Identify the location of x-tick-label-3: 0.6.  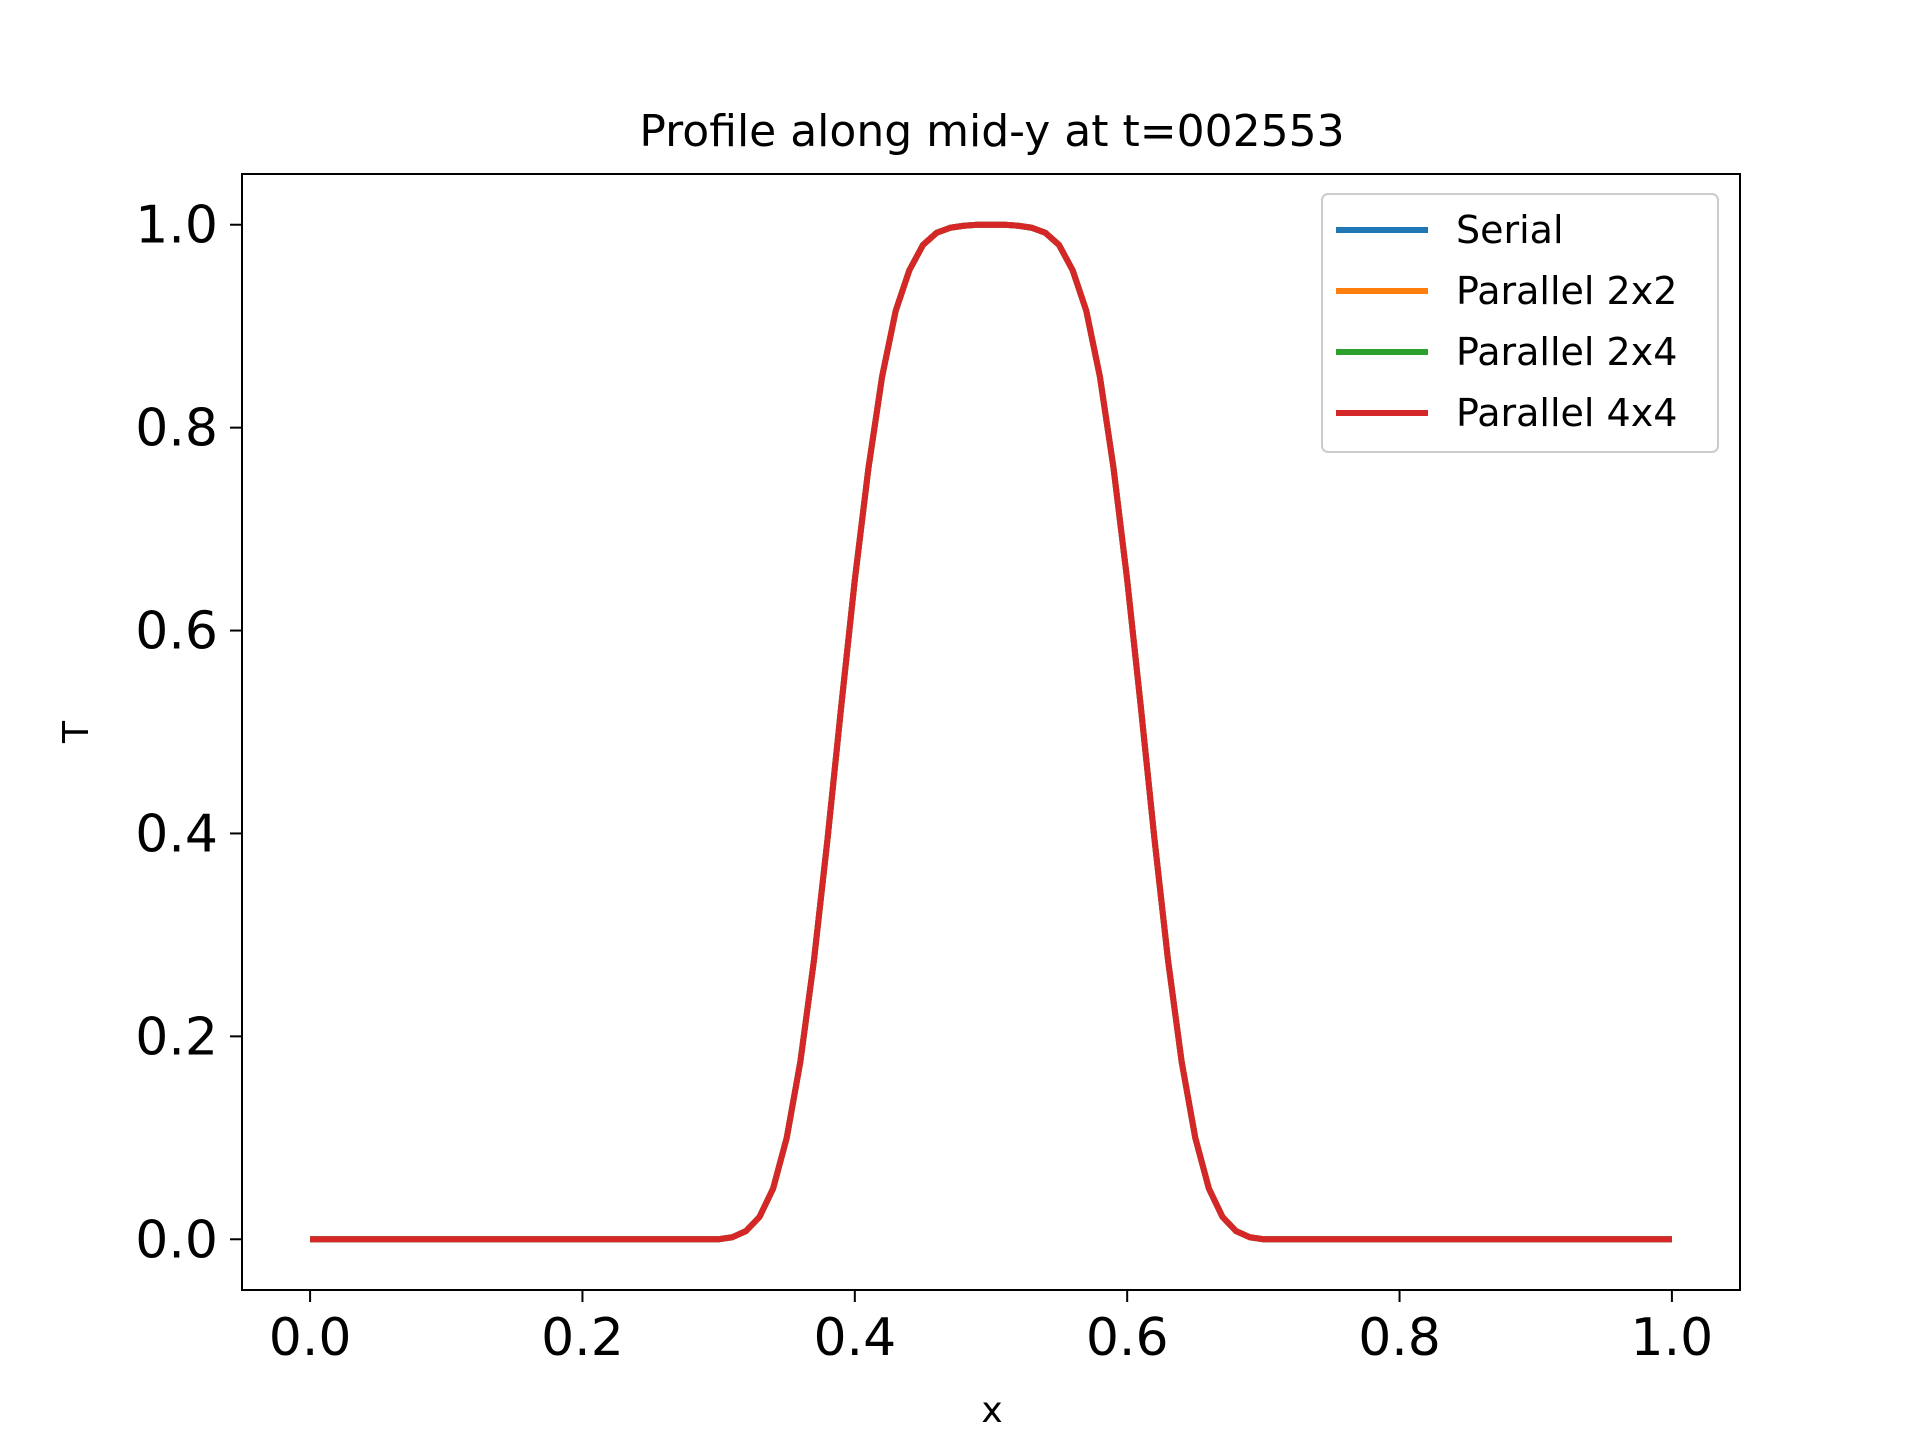
(1127, 1338).